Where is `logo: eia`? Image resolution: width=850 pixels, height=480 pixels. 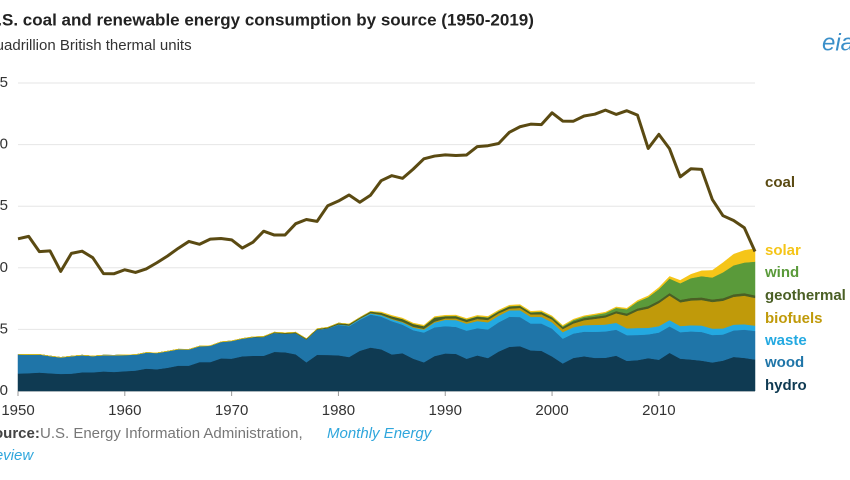 logo: eia is located at coordinates (836, 42).